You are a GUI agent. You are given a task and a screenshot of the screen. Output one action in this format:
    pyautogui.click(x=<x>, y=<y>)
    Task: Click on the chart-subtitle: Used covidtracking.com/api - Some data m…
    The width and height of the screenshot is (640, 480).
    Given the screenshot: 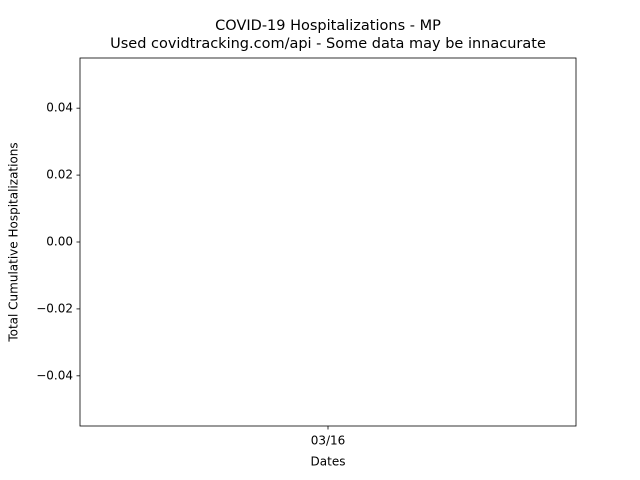 What is the action you would take?
    pyautogui.click(x=328, y=44)
    